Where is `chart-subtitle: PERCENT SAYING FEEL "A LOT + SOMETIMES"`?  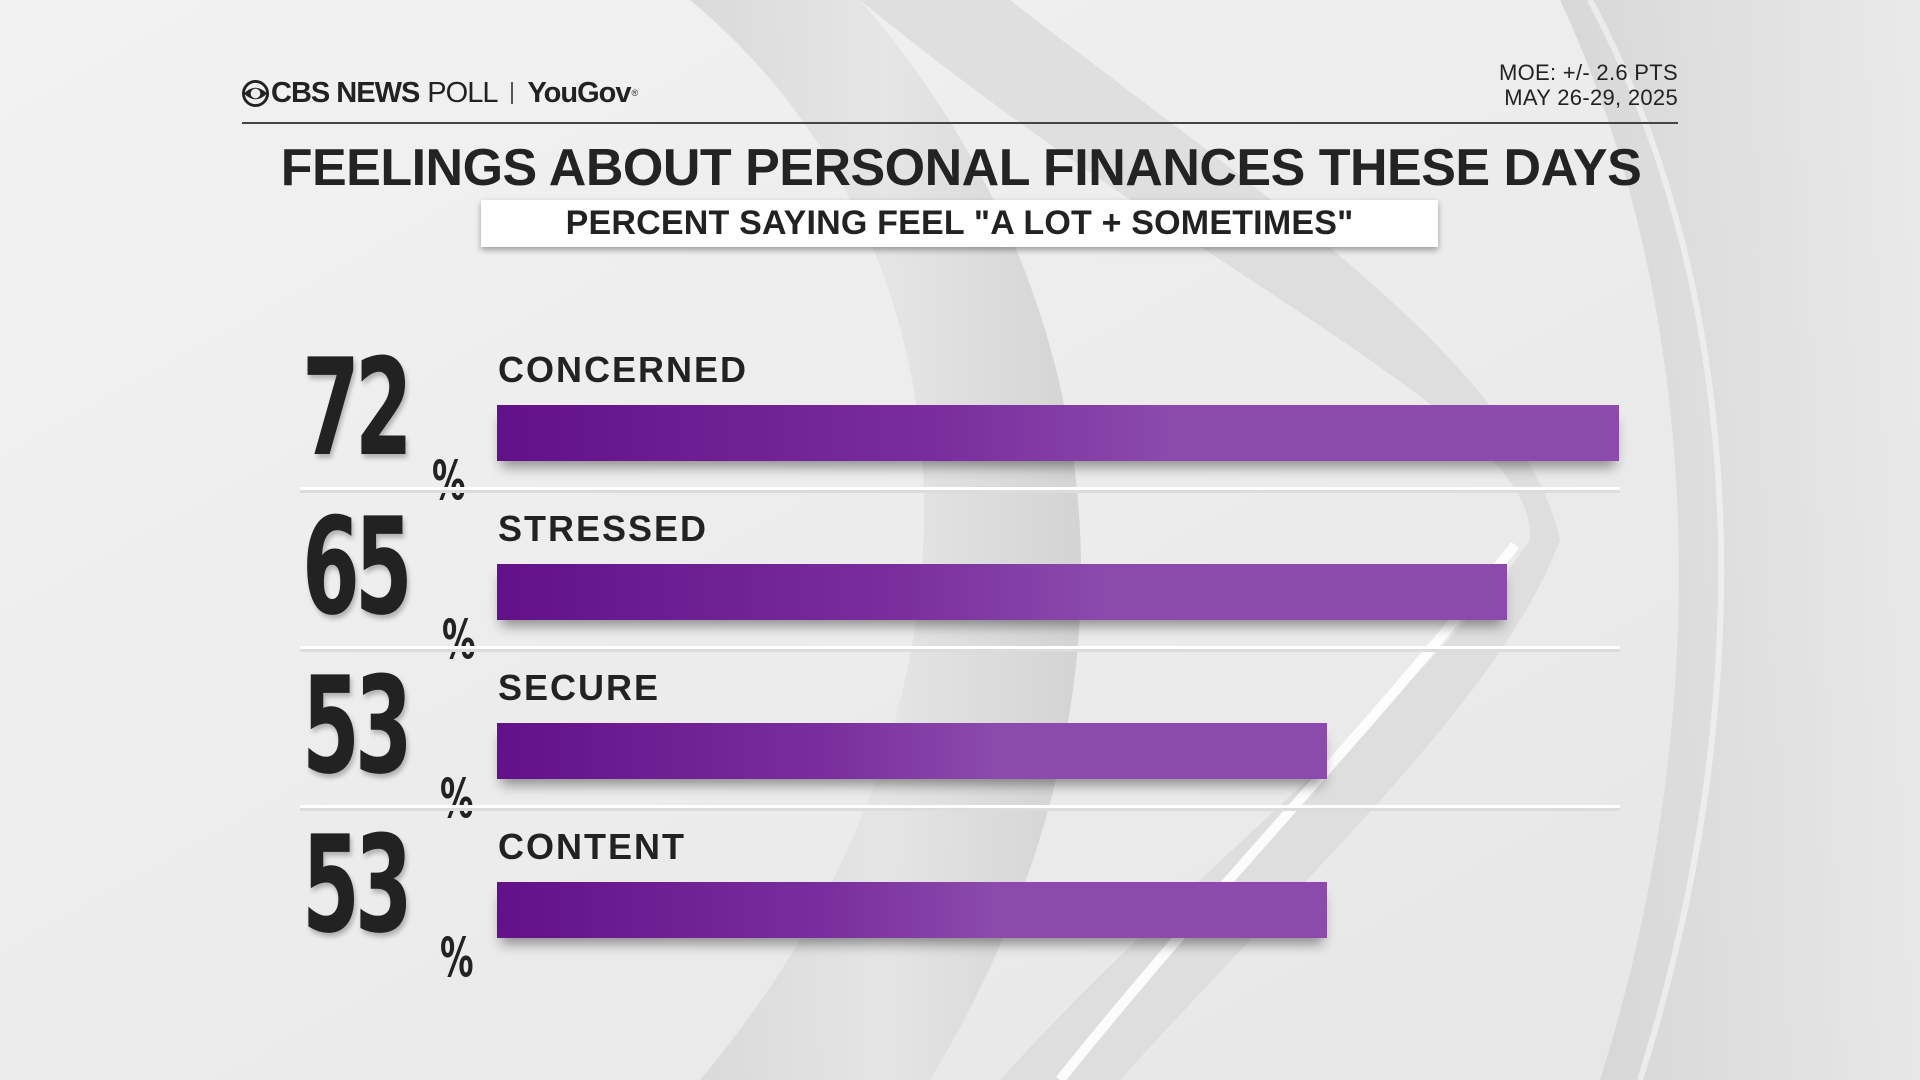 chart-subtitle: PERCENT SAYING FEEL "A LOT + SOMETIMES" is located at coordinates (959, 223).